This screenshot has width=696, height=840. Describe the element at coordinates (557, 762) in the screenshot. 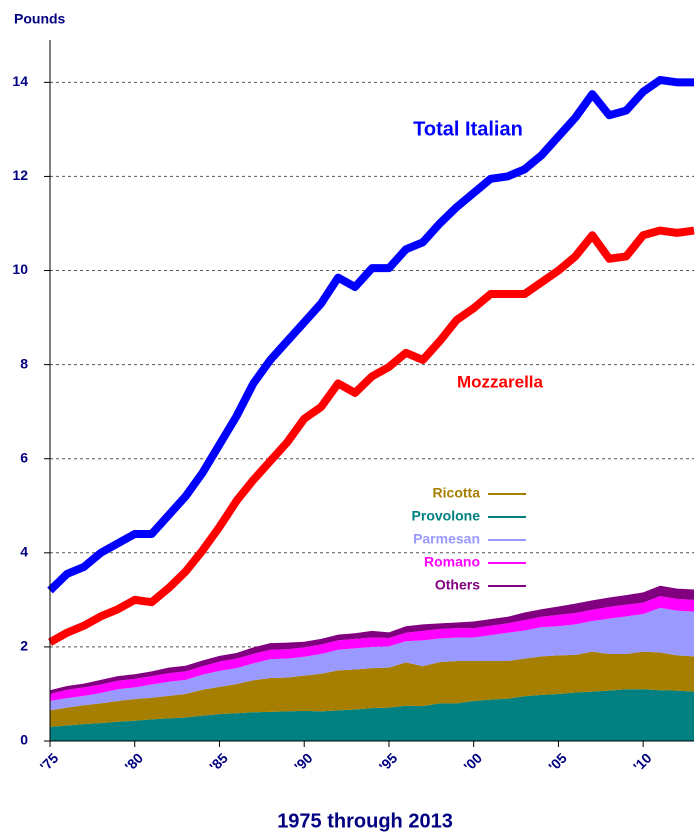

I see `x-tick-label: '05` at that location.